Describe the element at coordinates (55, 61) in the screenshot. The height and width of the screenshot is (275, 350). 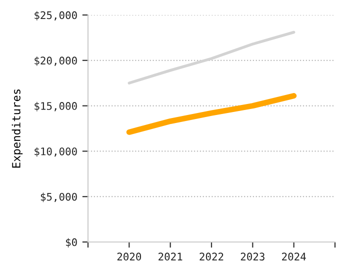
I see `y-tick-label: $20,000` at that location.